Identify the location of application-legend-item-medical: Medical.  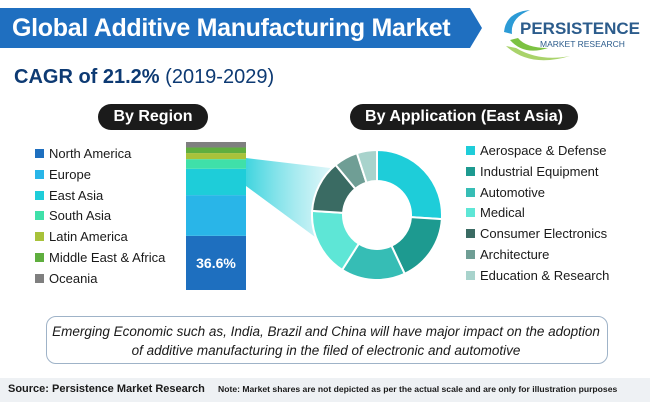
(495, 213).